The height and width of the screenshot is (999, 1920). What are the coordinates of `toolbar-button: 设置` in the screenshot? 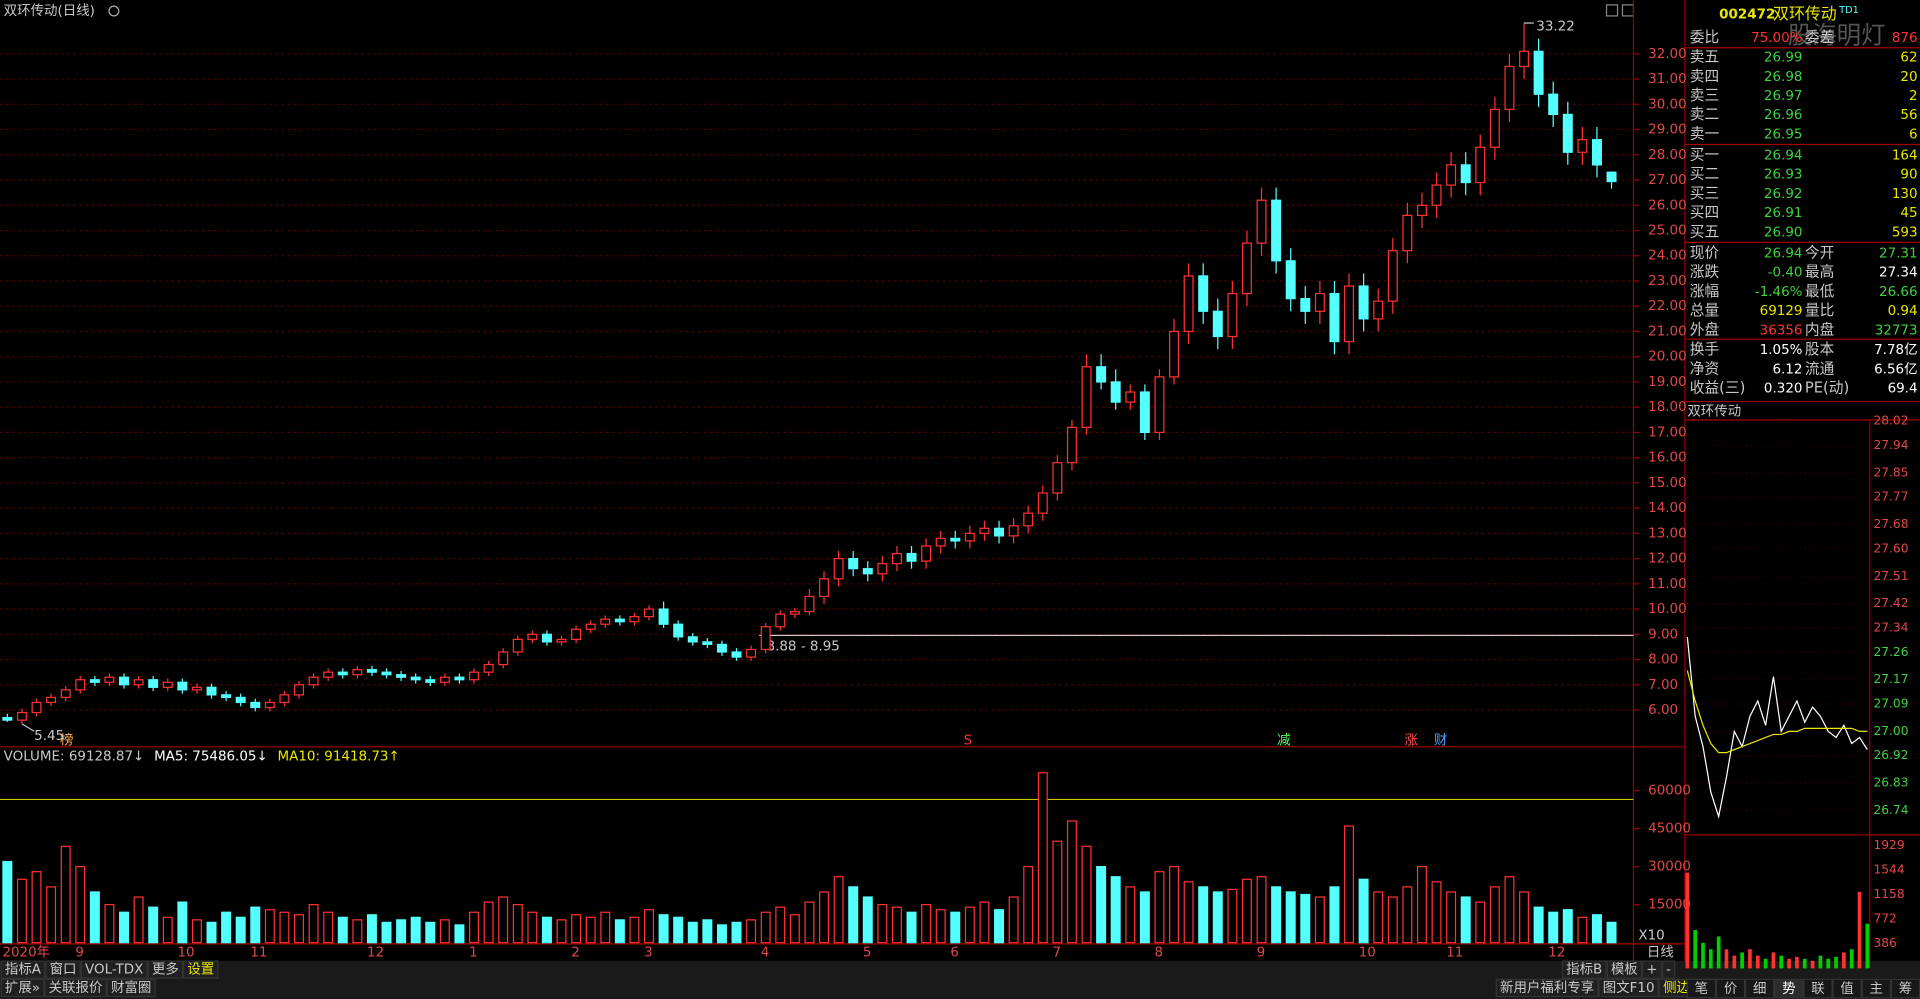 It's located at (200, 970).